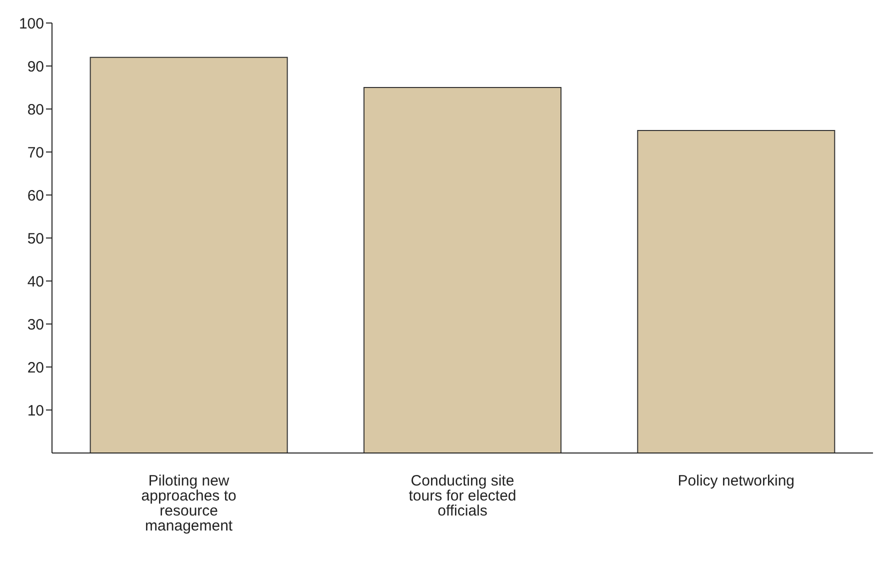  What do you see at coordinates (188, 503) in the screenshot?
I see `x-tick-label: Piloting new approaches to resource management` at bounding box center [188, 503].